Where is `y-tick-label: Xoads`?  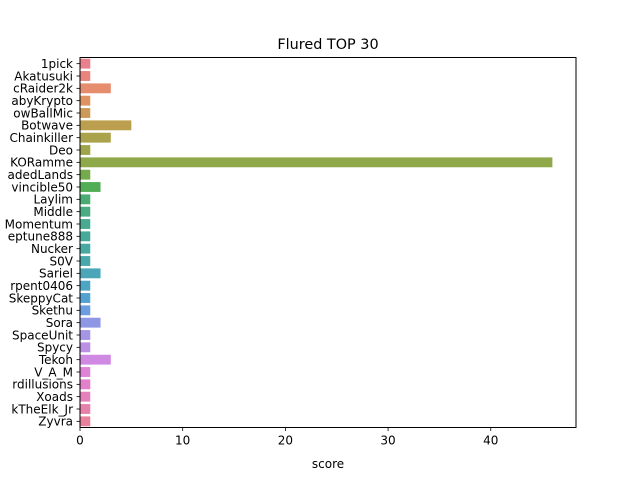
y-tick-label: Xoads is located at coordinates (54, 397).